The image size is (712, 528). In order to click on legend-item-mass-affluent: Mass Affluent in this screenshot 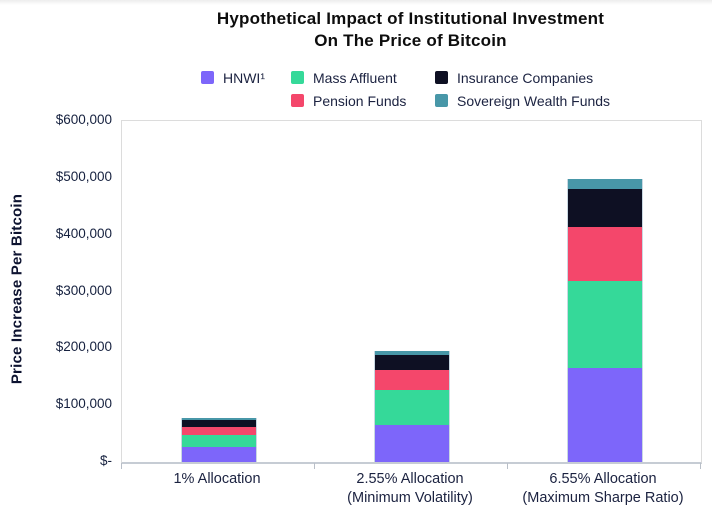, I will do `click(363, 77)`.